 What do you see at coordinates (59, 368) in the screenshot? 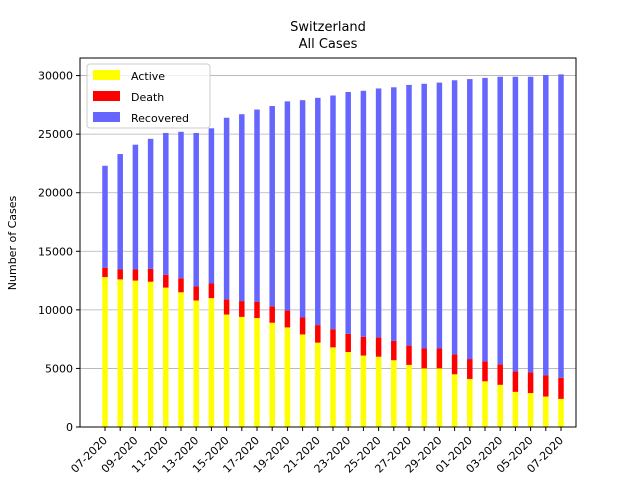
I see `y-tick-label: 5000` at bounding box center [59, 368].